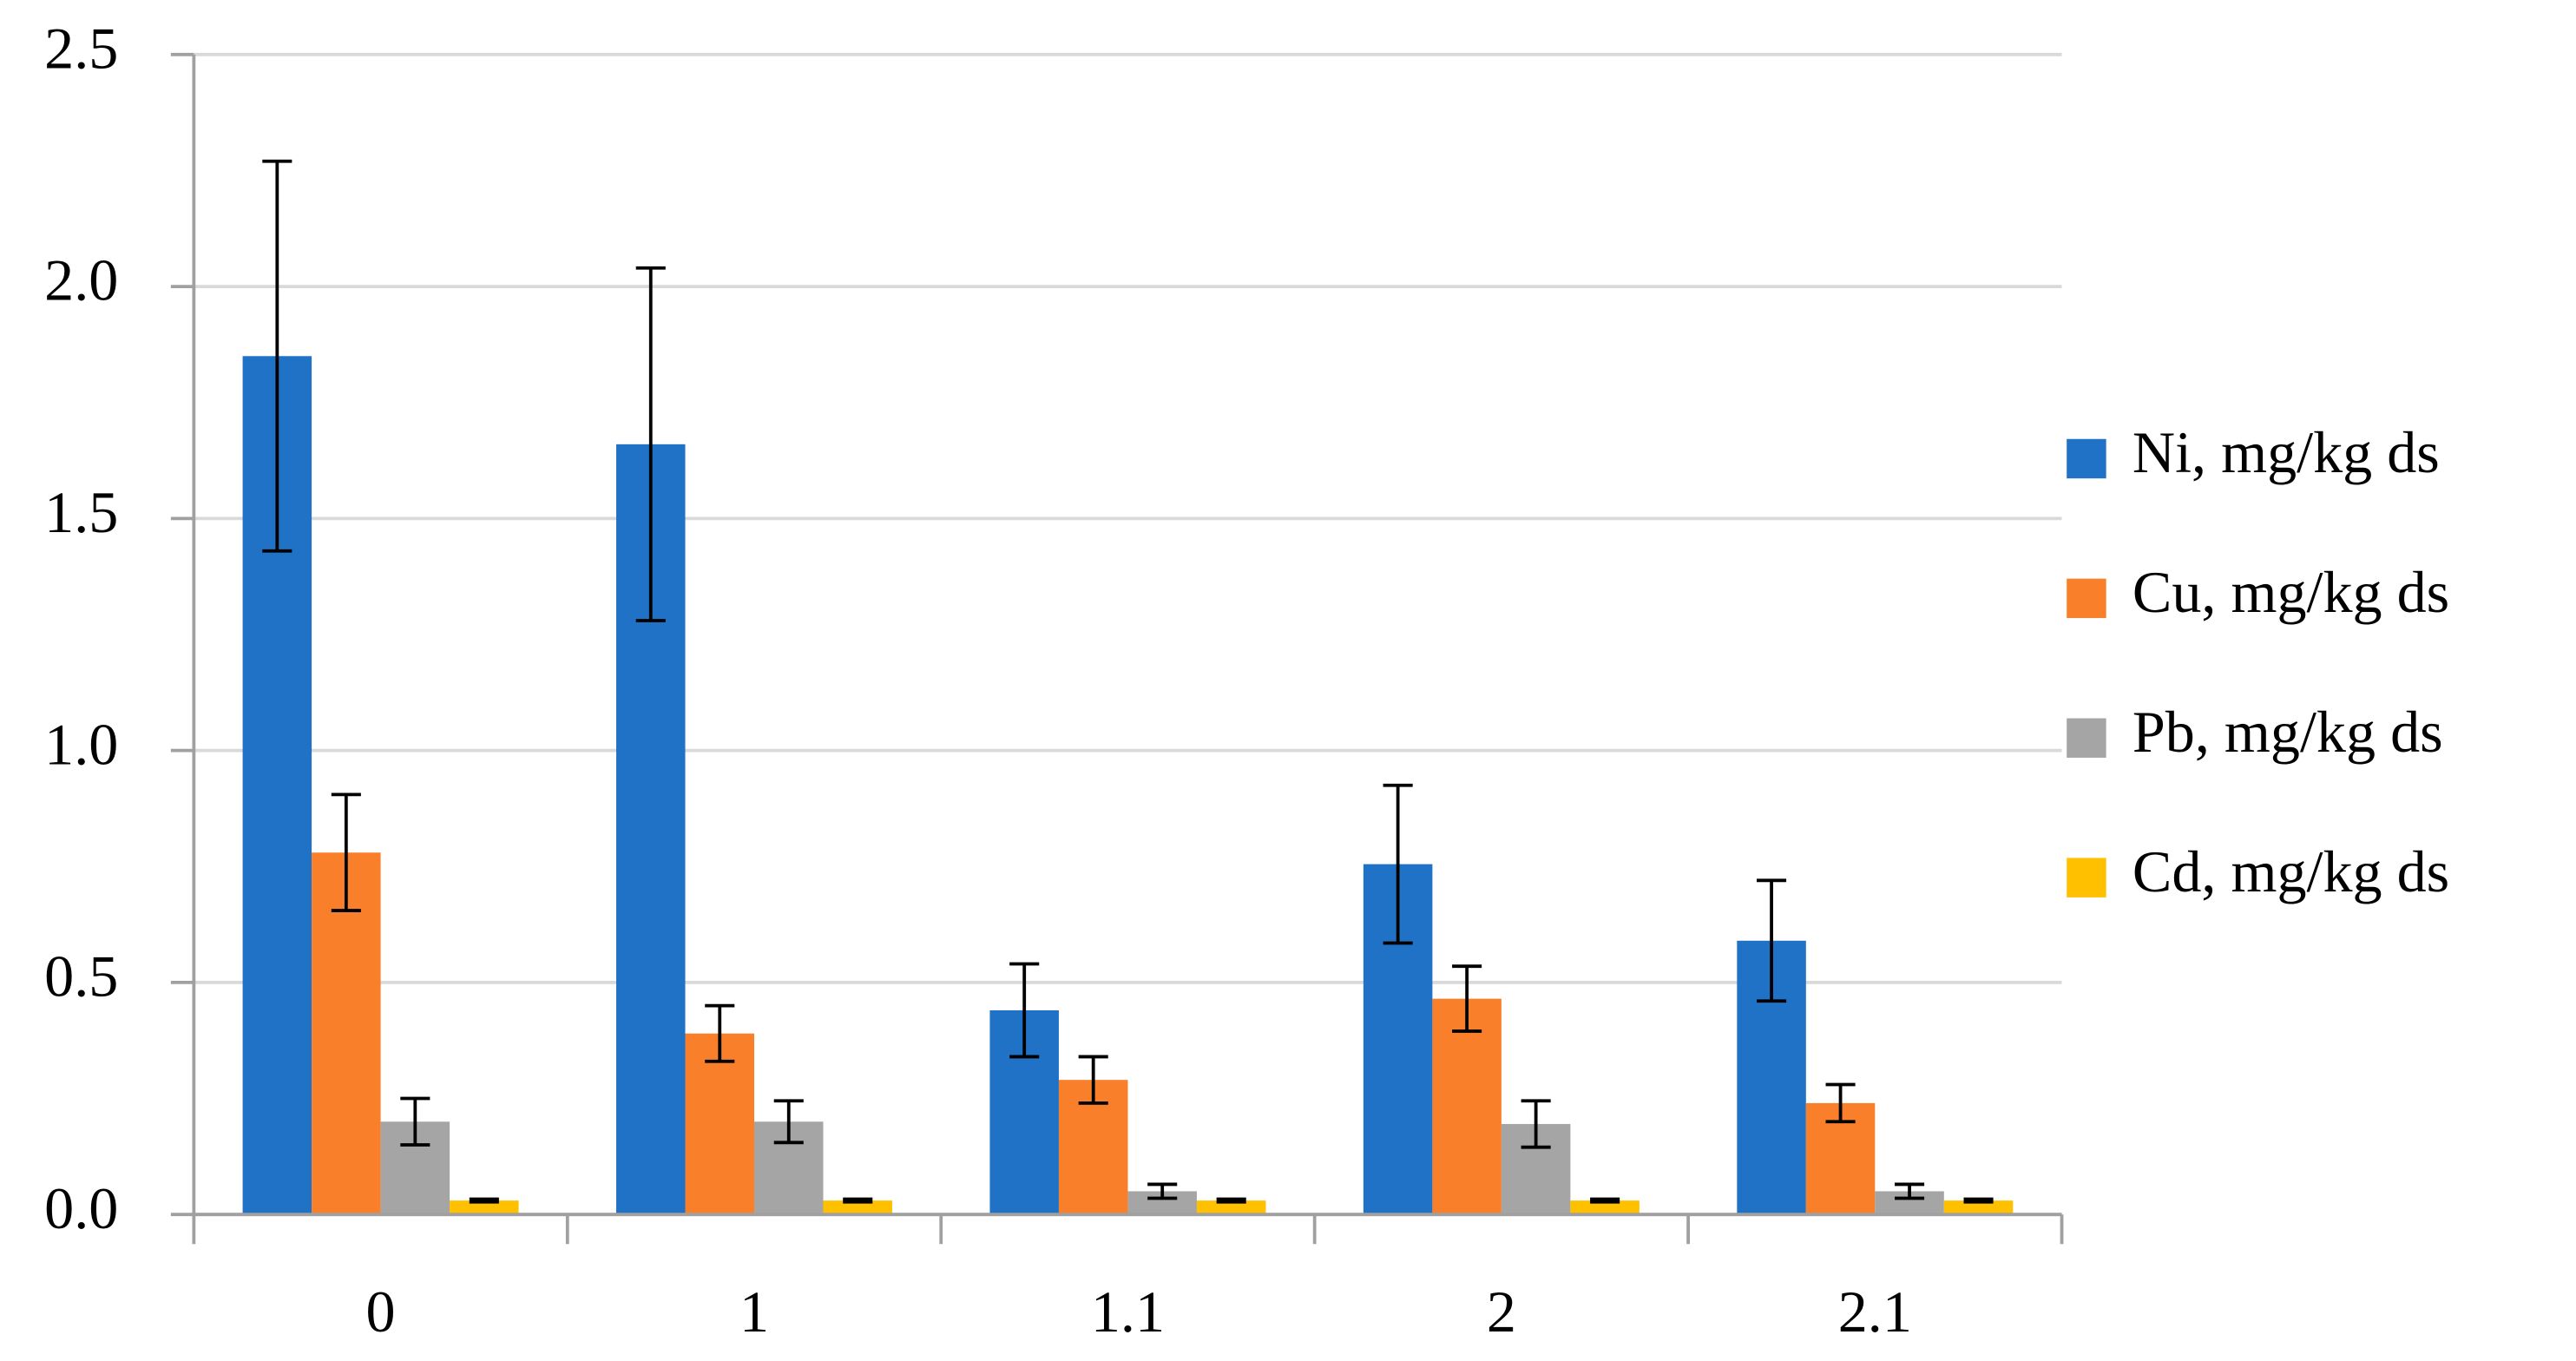  What do you see at coordinates (754, 1312) in the screenshot?
I see `x-tick-label: 1` at bounding box center [754, 1312].